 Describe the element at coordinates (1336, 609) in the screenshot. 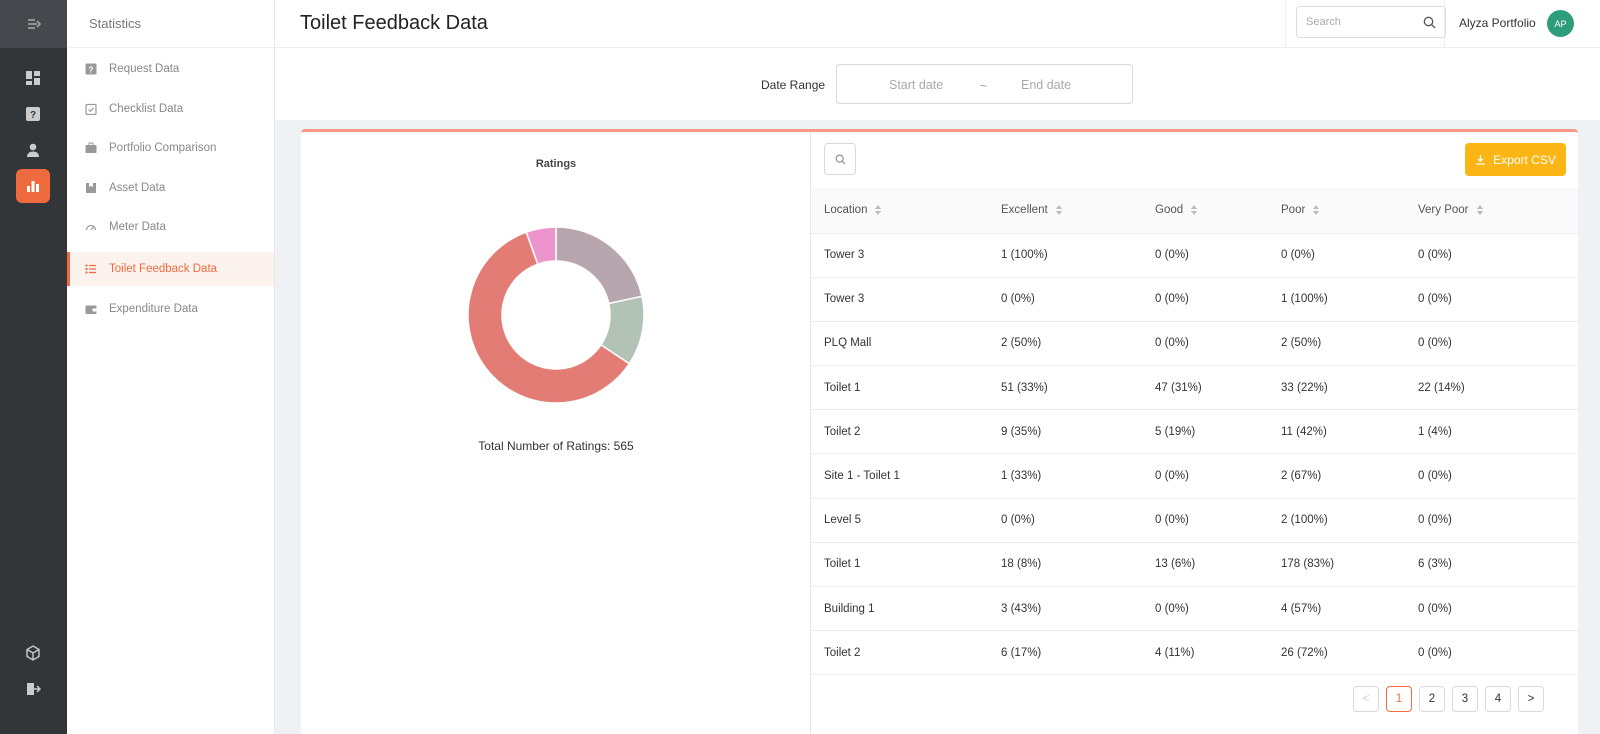

I see `cell-poor: 4 (57%)` at that location.